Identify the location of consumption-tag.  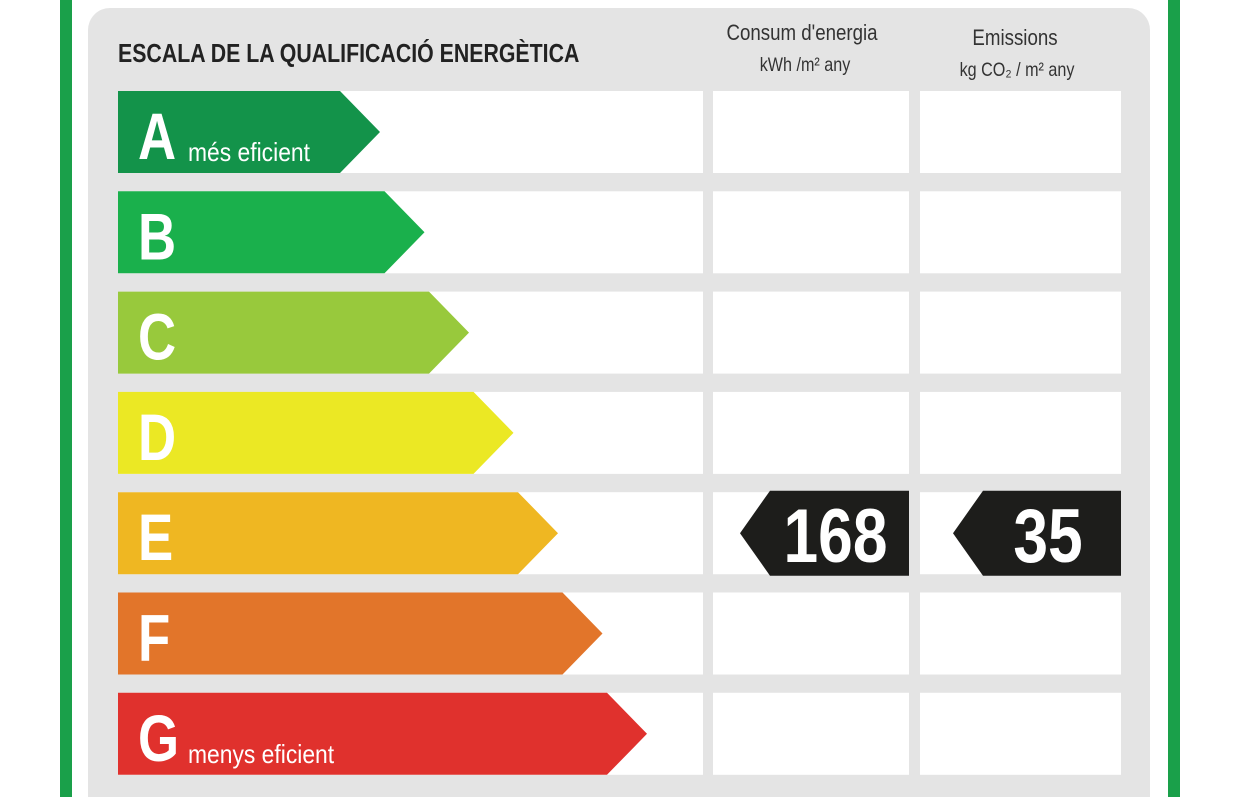
(824, 533).